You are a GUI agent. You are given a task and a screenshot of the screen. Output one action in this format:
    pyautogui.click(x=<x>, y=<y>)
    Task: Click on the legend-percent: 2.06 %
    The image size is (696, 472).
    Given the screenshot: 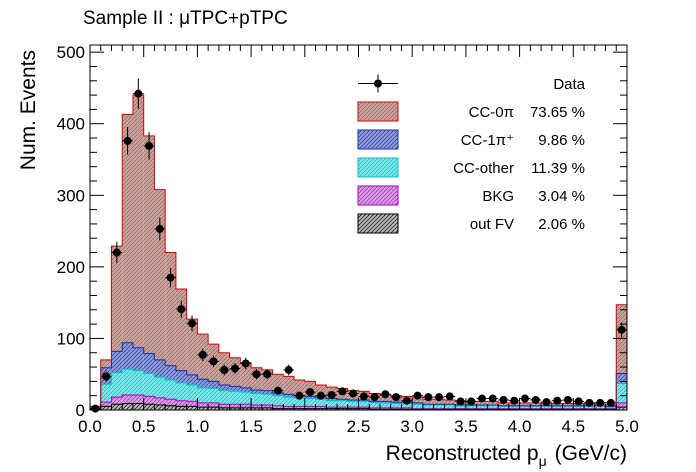 What is the action you would take?
    pyautogui.click(x=561, y=224)
    